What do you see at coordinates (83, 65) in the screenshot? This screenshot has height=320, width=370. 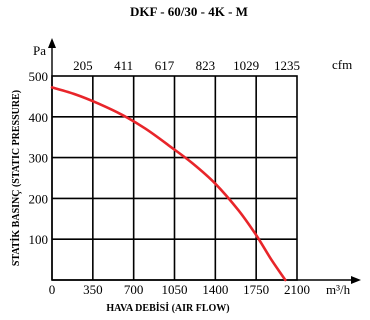 I see `cfm-tick-label: 205` at bounding box center [83, 65].